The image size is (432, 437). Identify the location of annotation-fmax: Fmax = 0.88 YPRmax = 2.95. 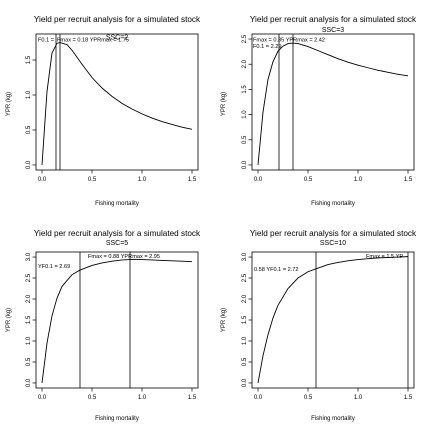
(124, 257).